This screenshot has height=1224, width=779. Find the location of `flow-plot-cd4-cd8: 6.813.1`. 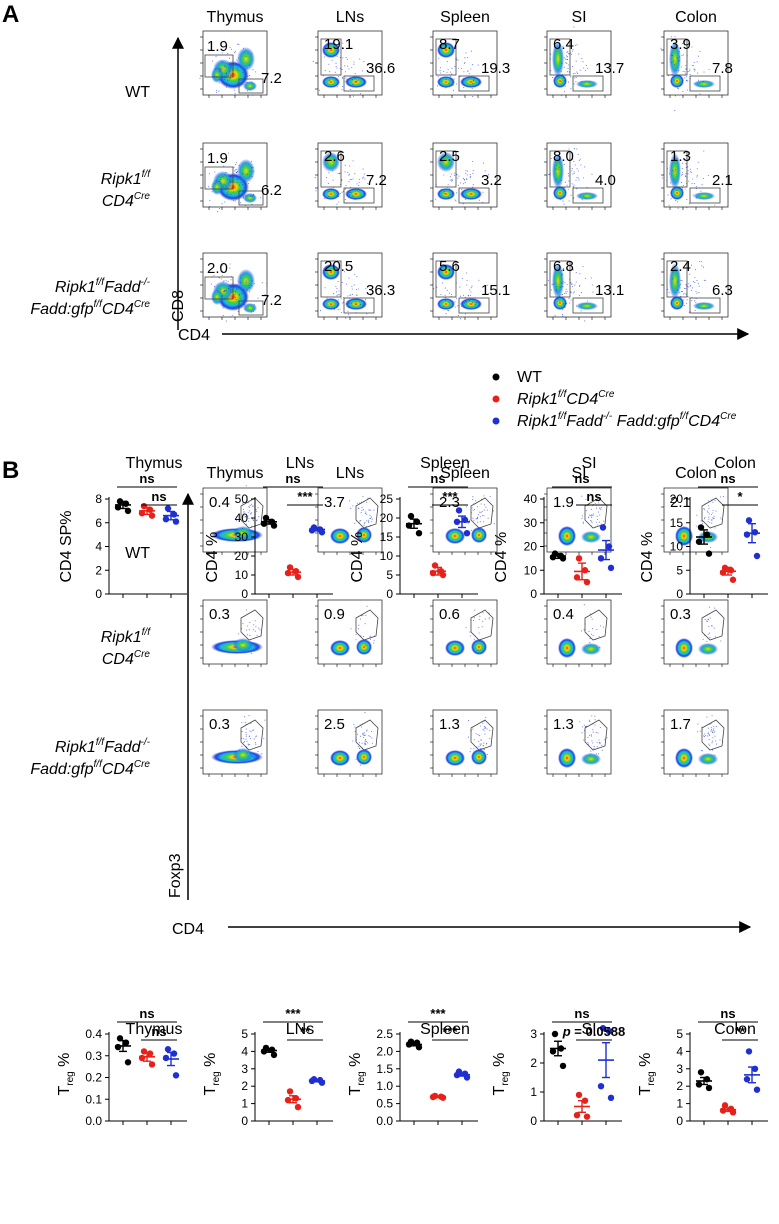

flow-plot-cd4-cd8: 6.813.1 is located at coordinates (584, 287).